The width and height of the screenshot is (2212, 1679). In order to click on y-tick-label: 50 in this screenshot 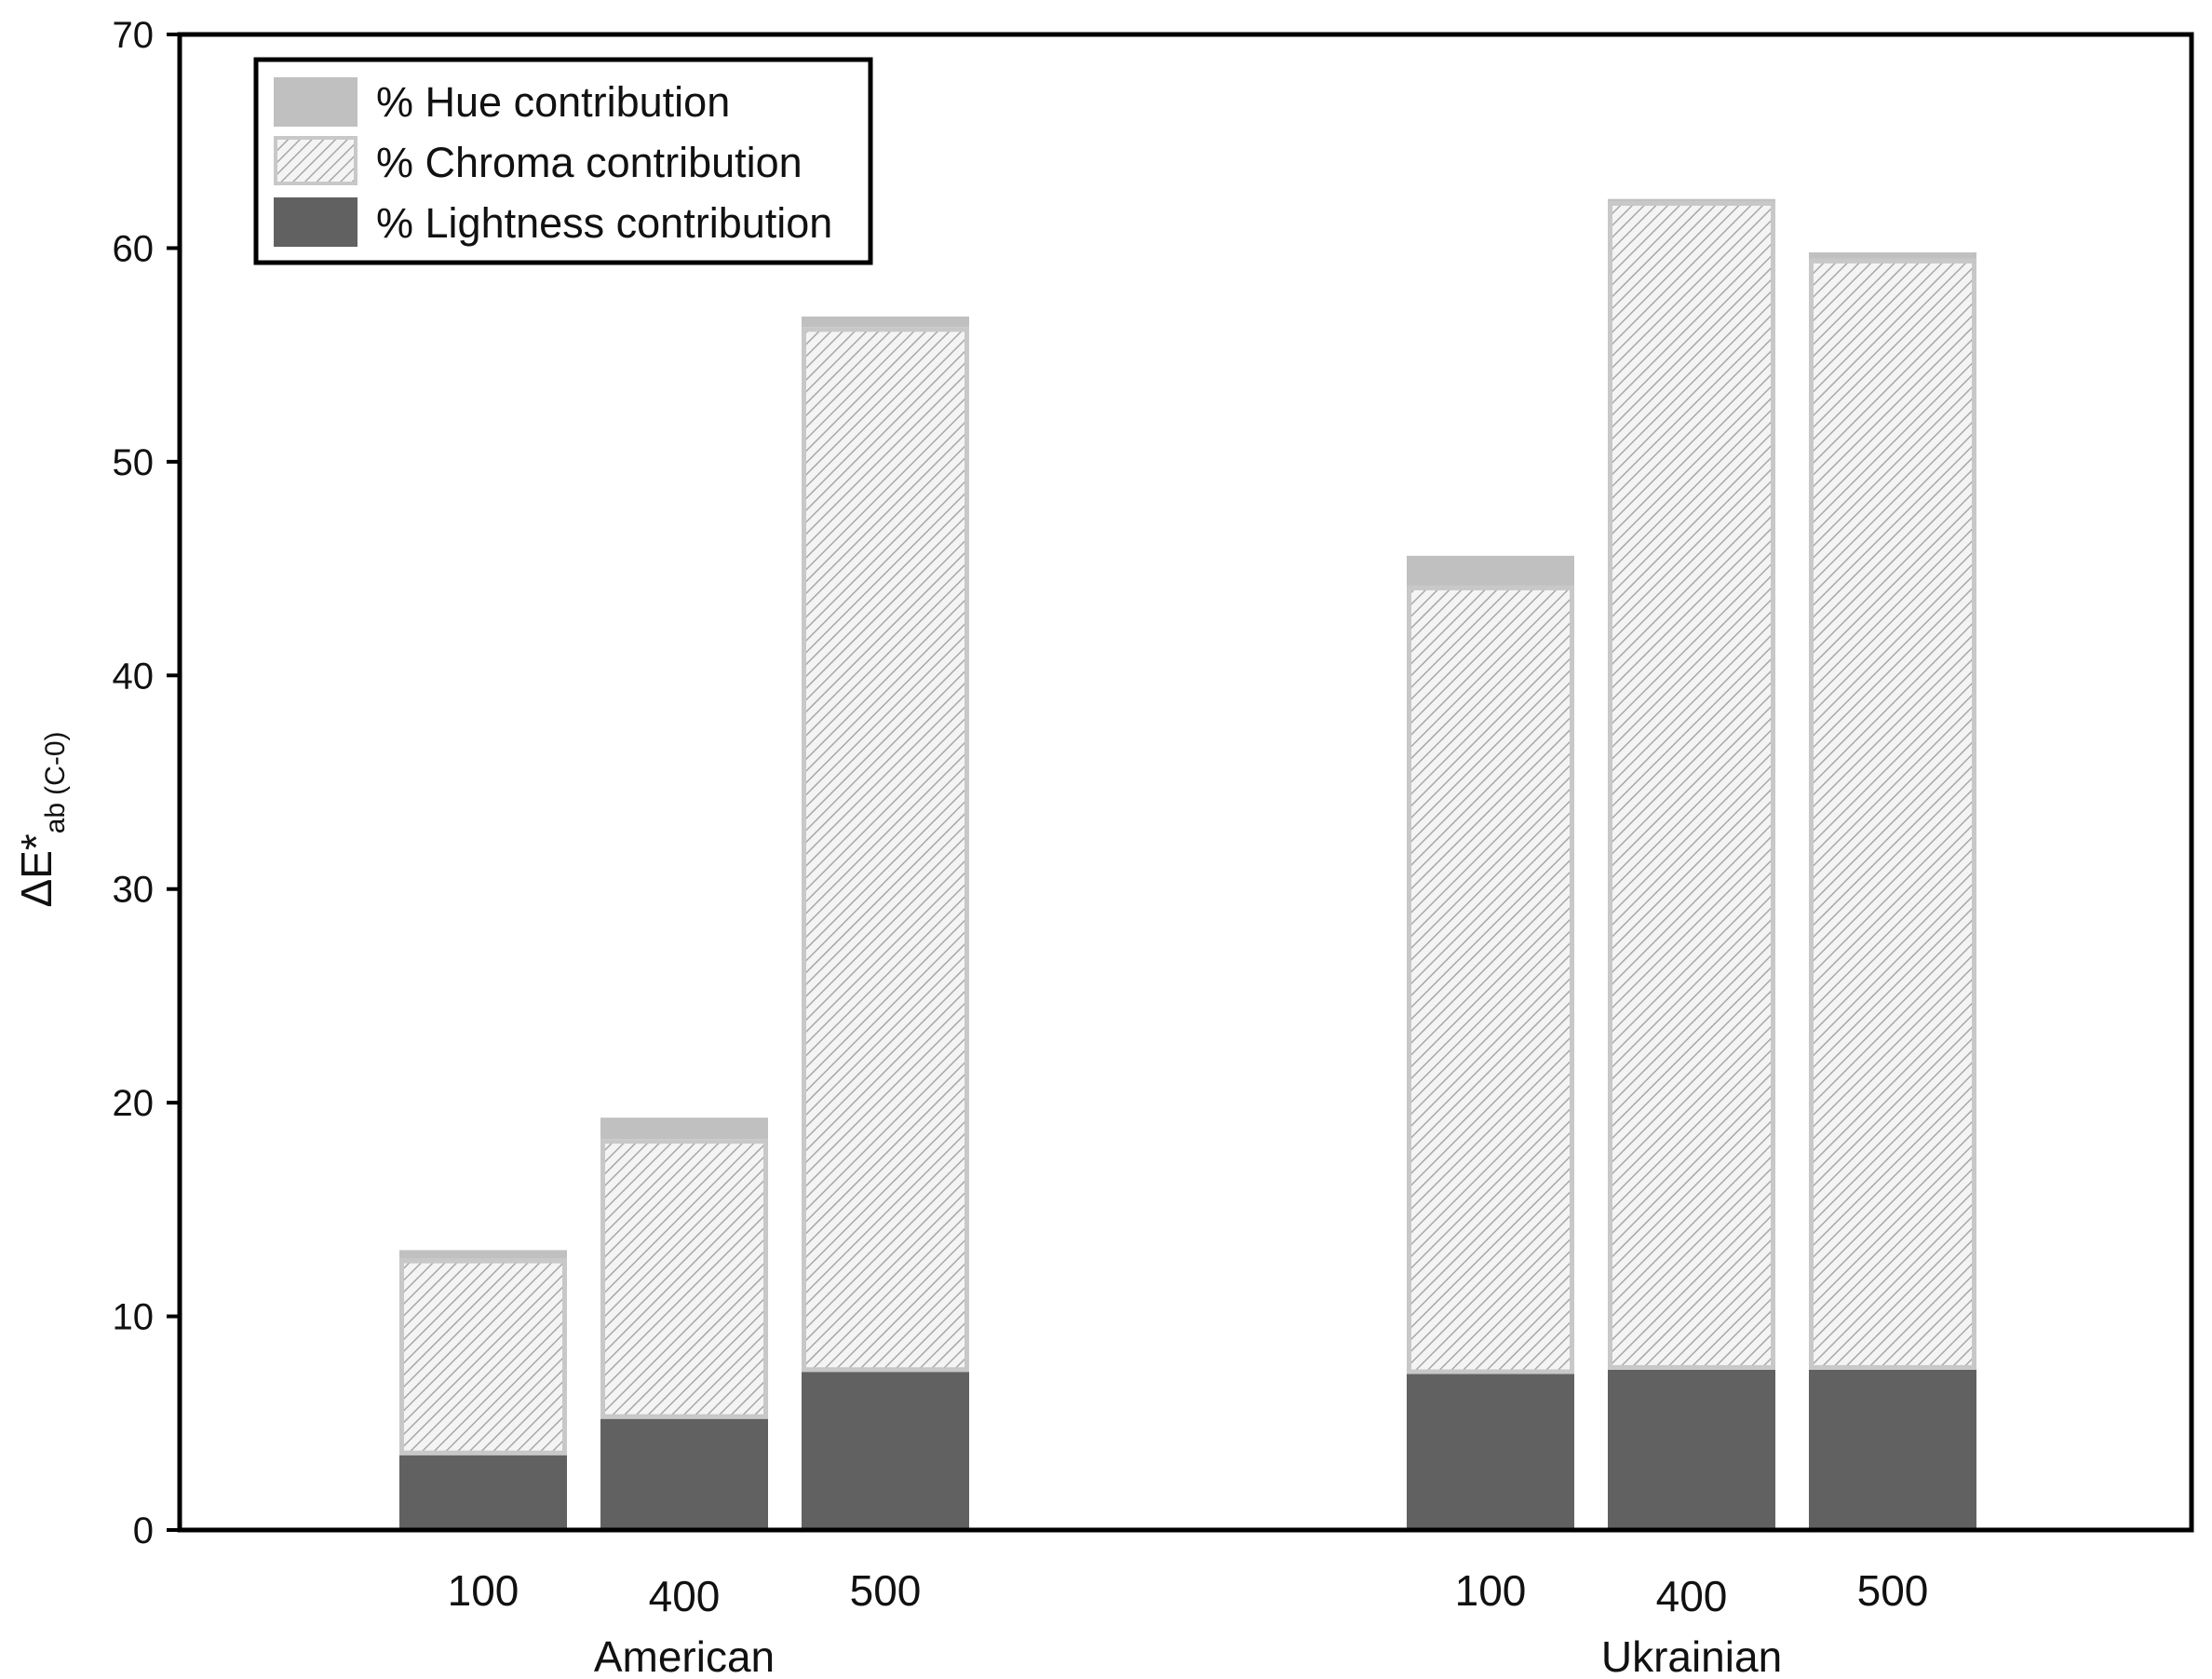, I will do `click(134, 462)`.